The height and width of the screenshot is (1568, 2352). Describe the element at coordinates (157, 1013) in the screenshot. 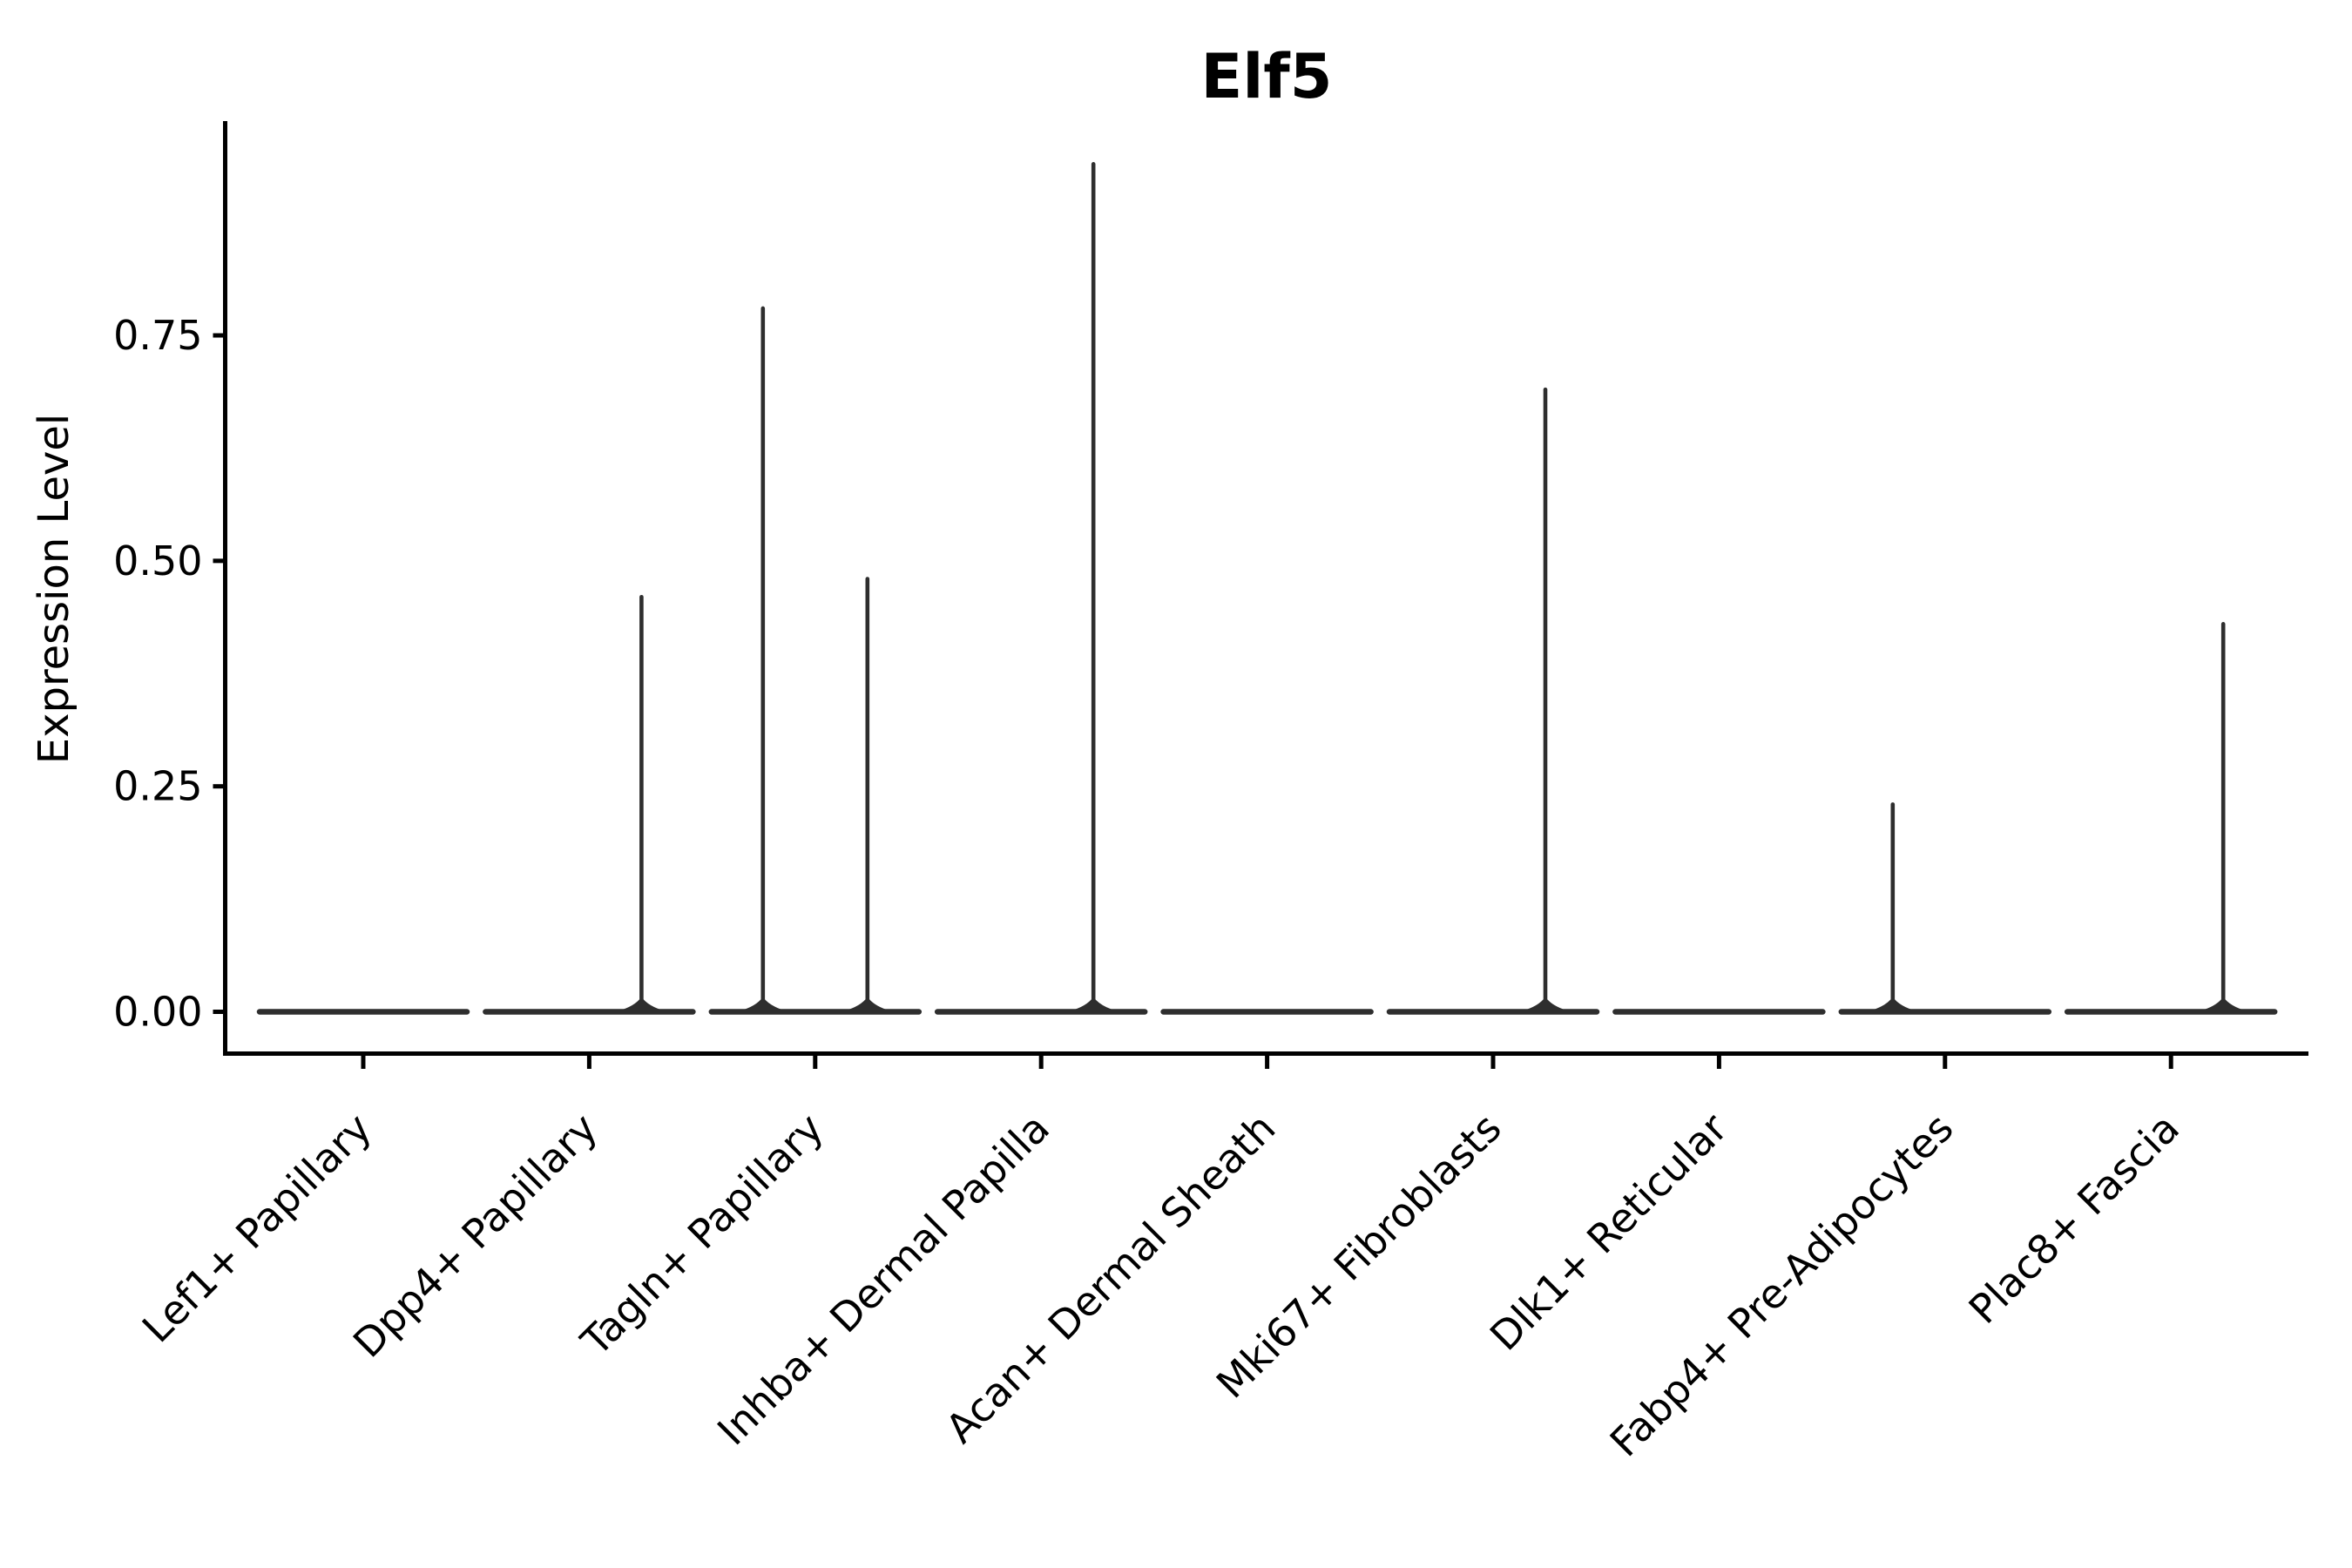

I see `y-tick-label: 0.00` at that location.